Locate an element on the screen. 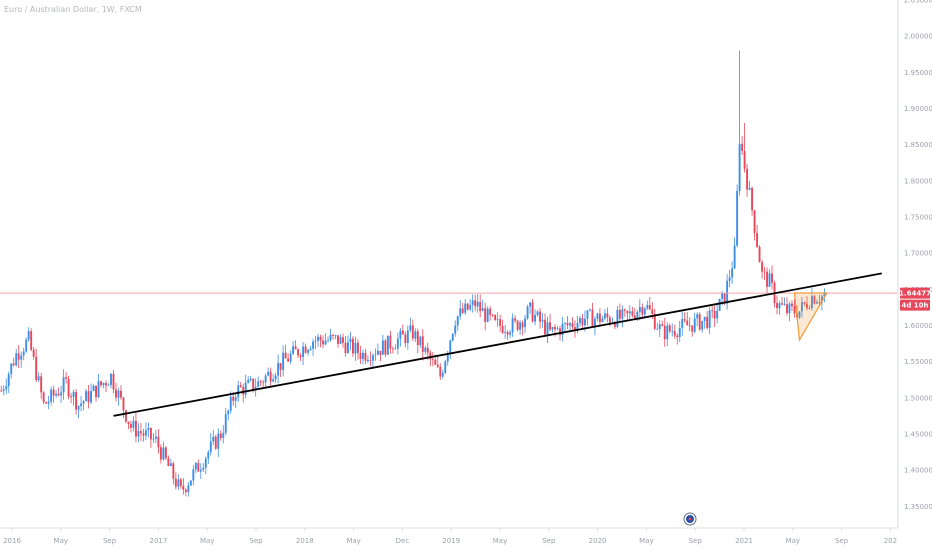 This screenshot has width=932, height=550. flag-eu-icon is located at coordinates (690, 519).